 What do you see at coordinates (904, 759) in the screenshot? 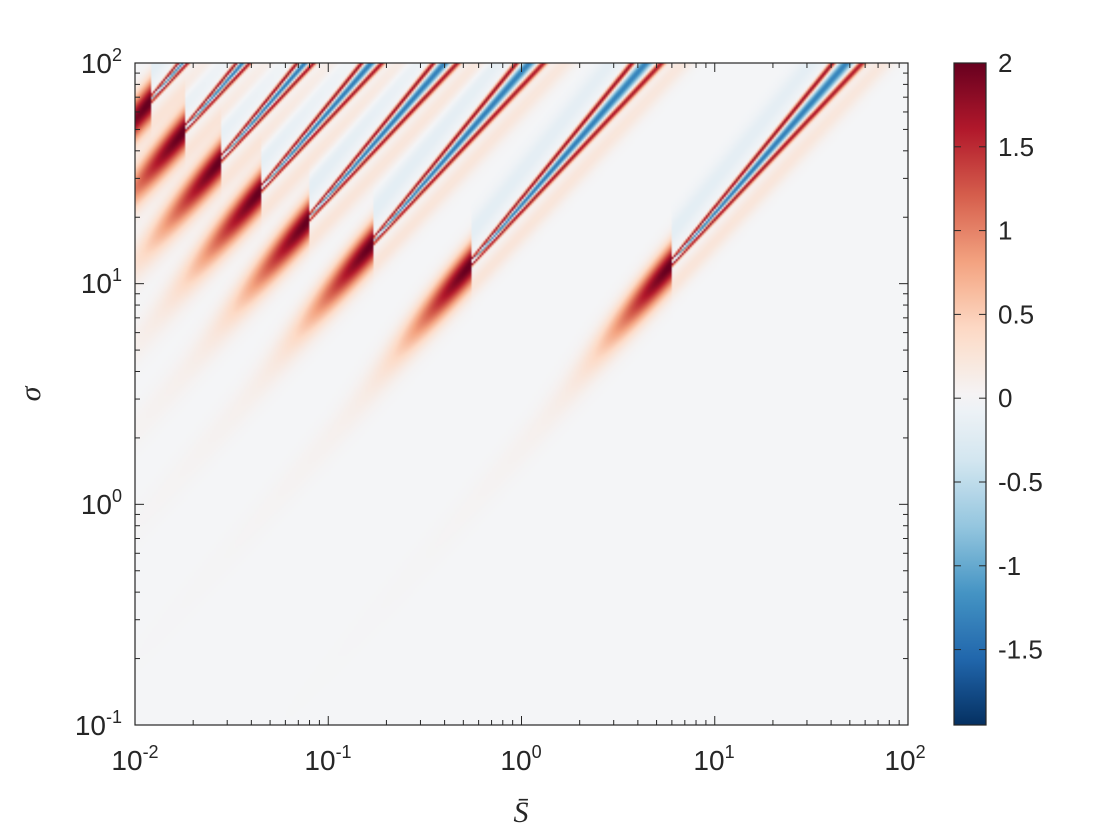
I see `x-tick-label: 10²` at bounding box center [904, 759].